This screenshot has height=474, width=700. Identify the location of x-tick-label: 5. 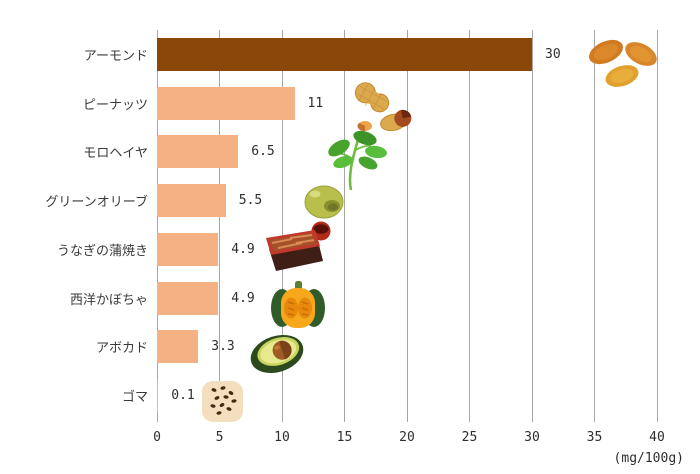
(219, 437).